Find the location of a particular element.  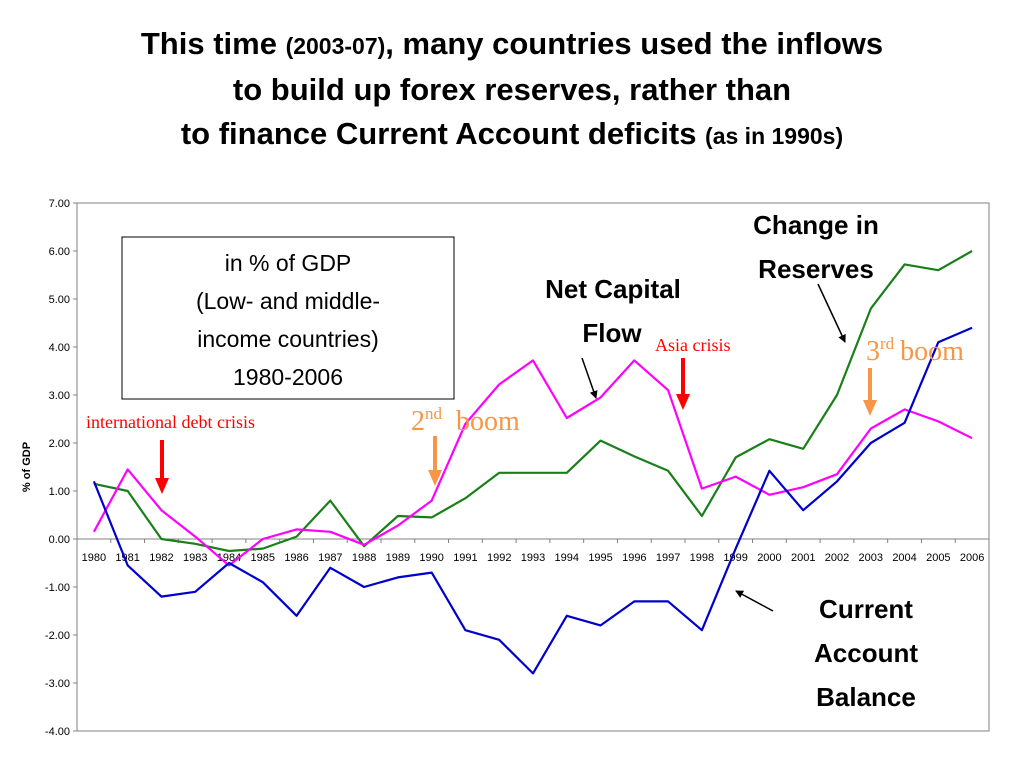

y-tick-label: 6.00 is located at coordinates (59, 252).